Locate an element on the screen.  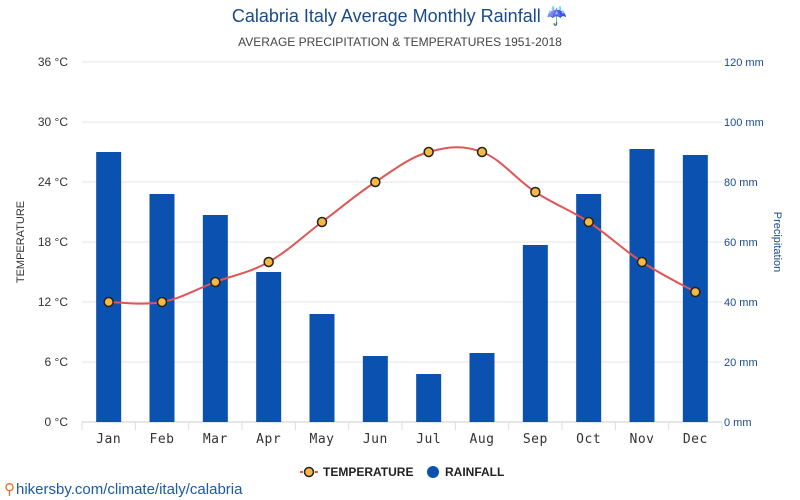
y2-tick-label: 80 mm is located at coordinates (741, 183).